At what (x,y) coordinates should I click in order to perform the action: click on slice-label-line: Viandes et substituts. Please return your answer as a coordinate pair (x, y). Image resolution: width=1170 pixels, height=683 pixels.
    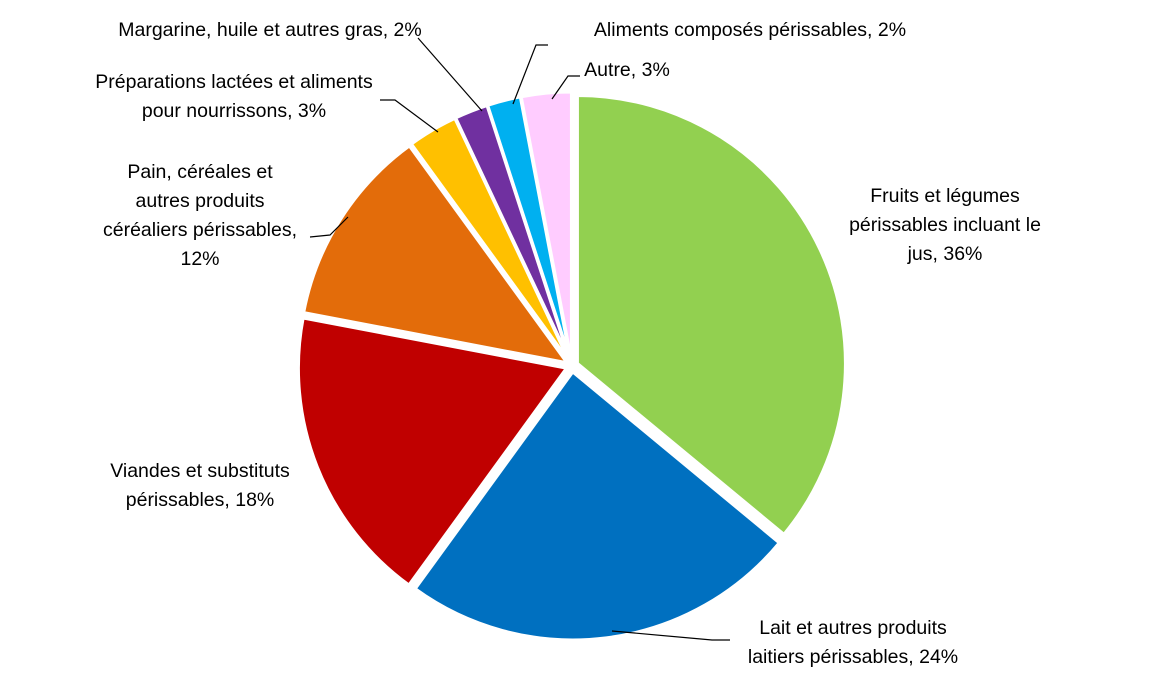
    Looking at the image, I should click on (200, 471).